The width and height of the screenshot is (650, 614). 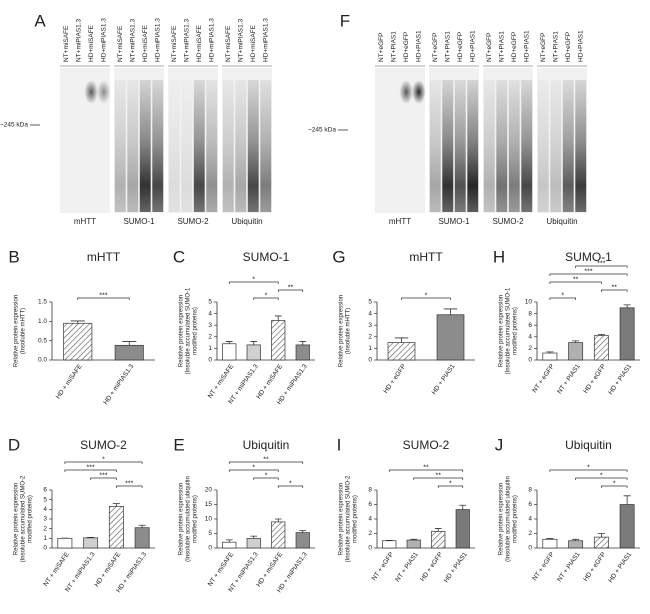 What do you see at coordinates (120, 43) in the screenshot?
I see `lane-label: NT+miSAFE` at bounding box center [120, 43].